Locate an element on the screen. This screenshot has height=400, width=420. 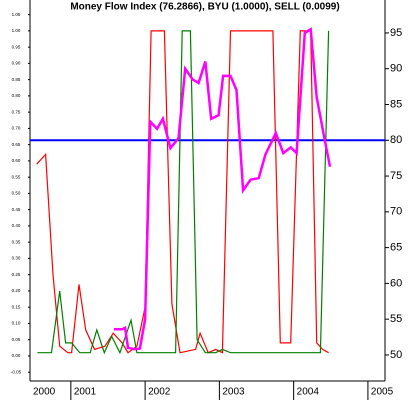
y-tick-label: 0.90 is located at coordinates (16, 63).